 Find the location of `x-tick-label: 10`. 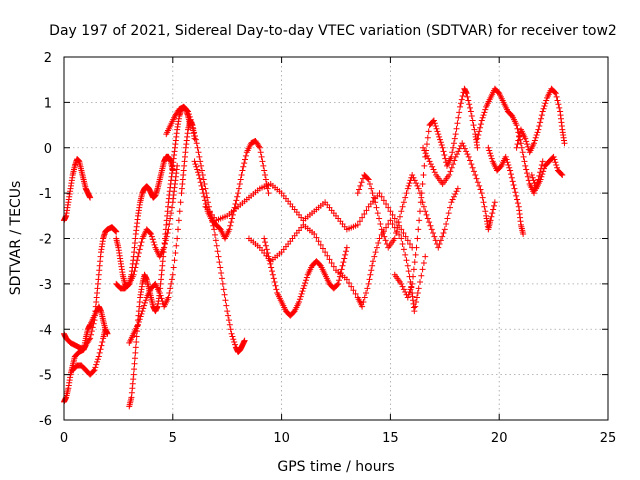

x-tick-label: 10 is located at coordinates (281, 438).